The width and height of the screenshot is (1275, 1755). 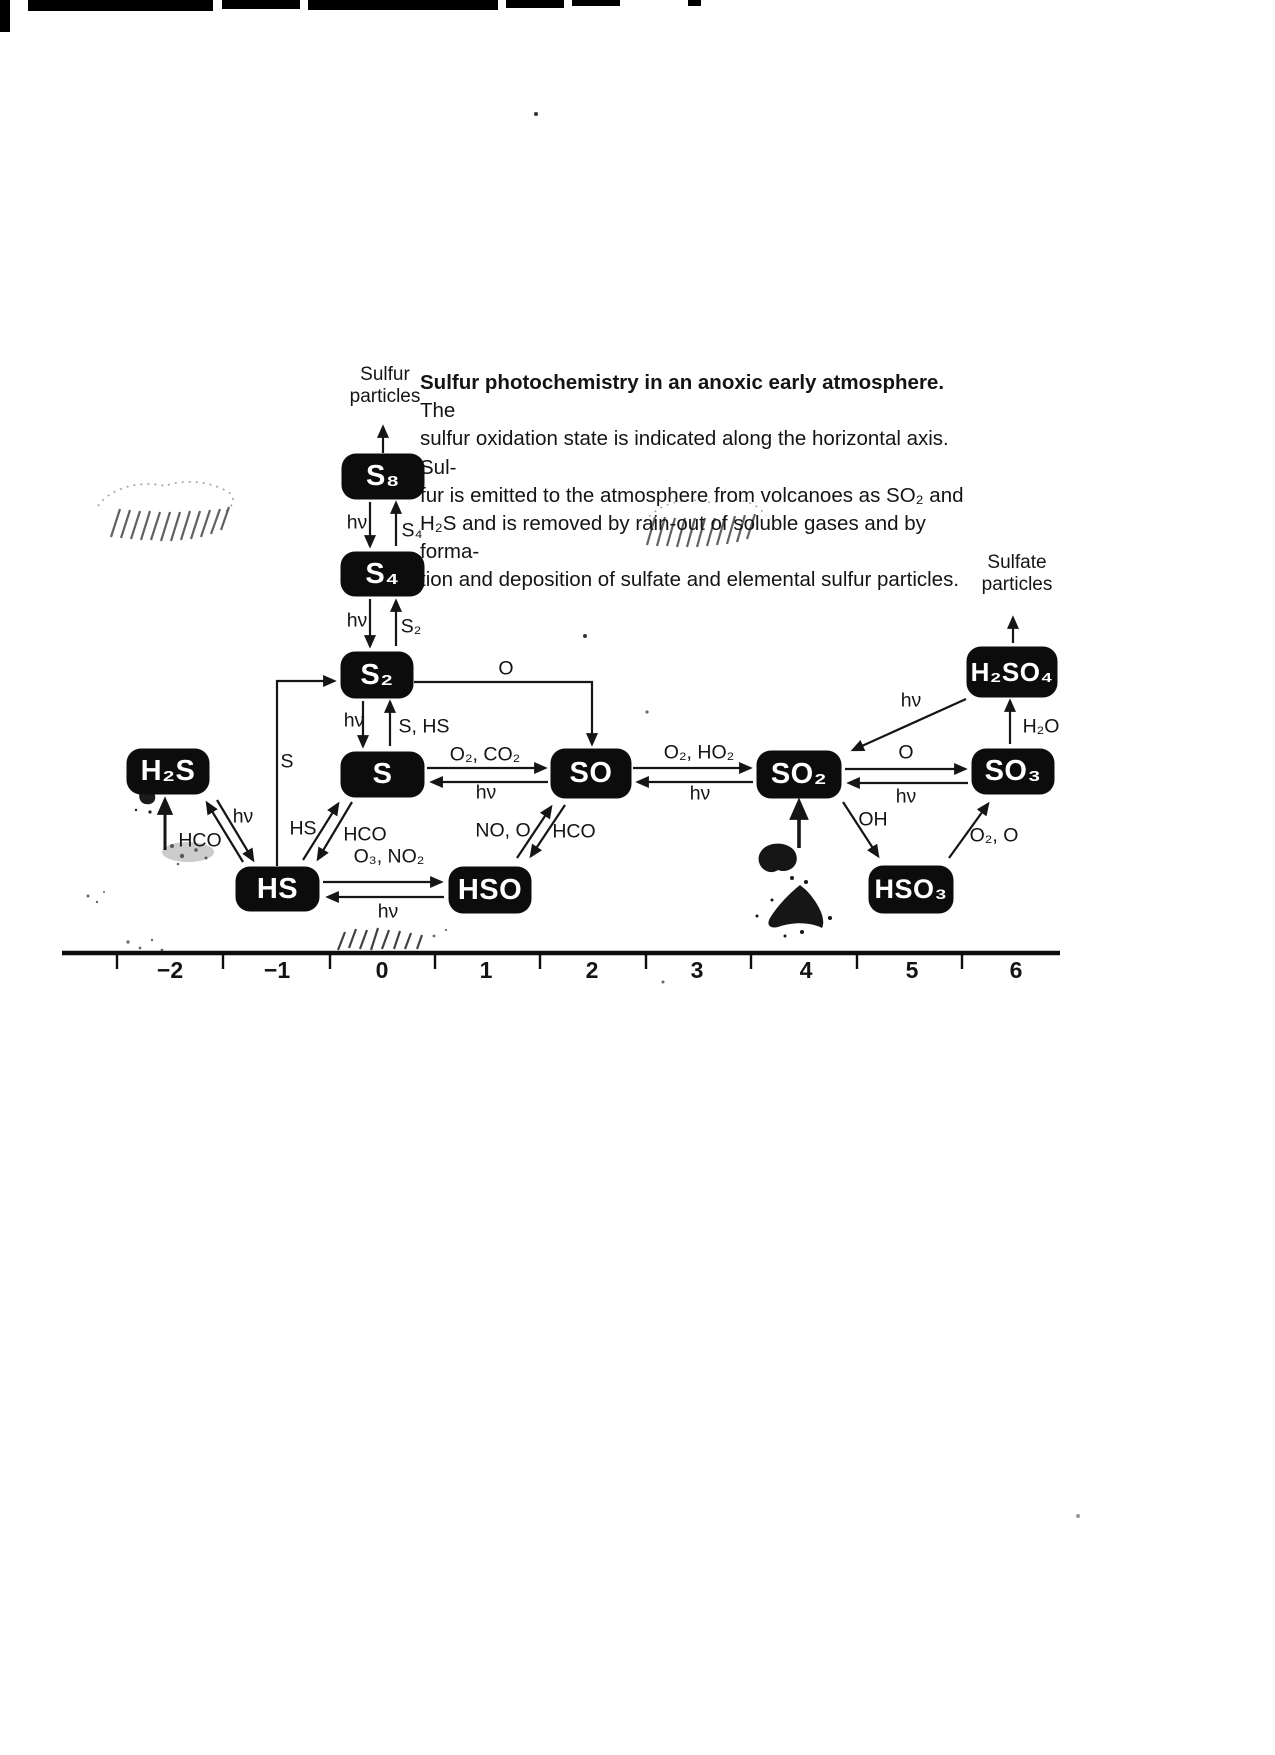 What do you see at coordinates (547, 831) in the screenshot?
I see `arrow-so-to-hso-hco` at bounding box center [547, 831].